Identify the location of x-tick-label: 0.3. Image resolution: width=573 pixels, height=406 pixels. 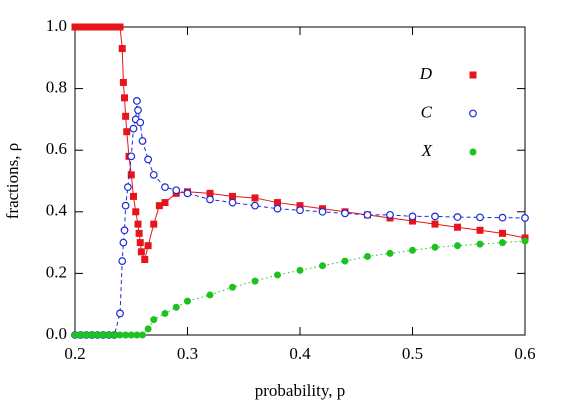
(187, 353).